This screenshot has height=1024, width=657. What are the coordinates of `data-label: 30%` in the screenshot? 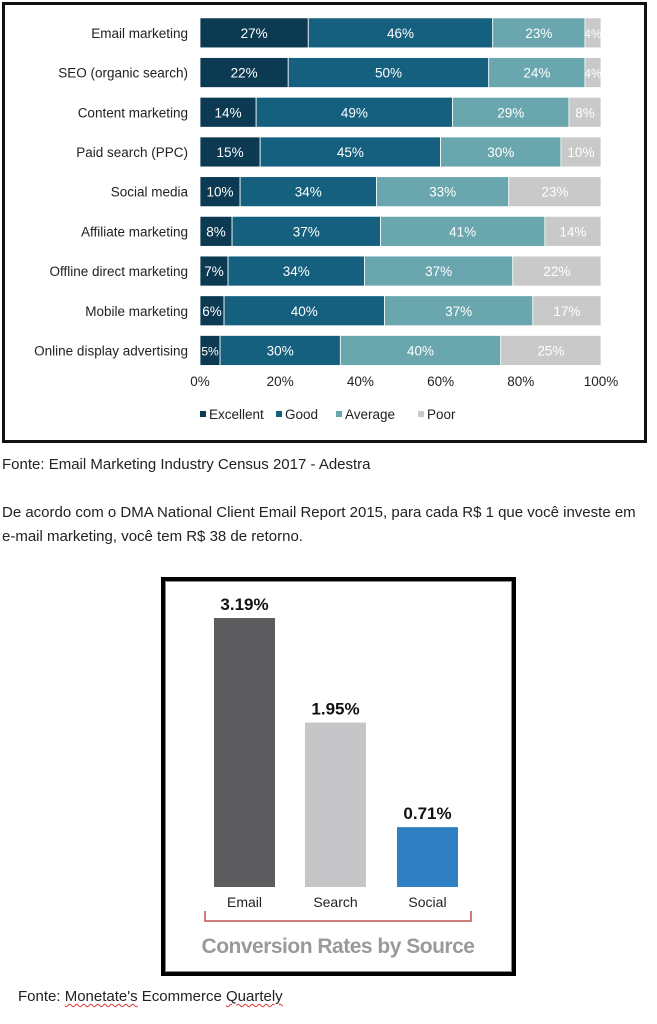 It's located at (280, 350).